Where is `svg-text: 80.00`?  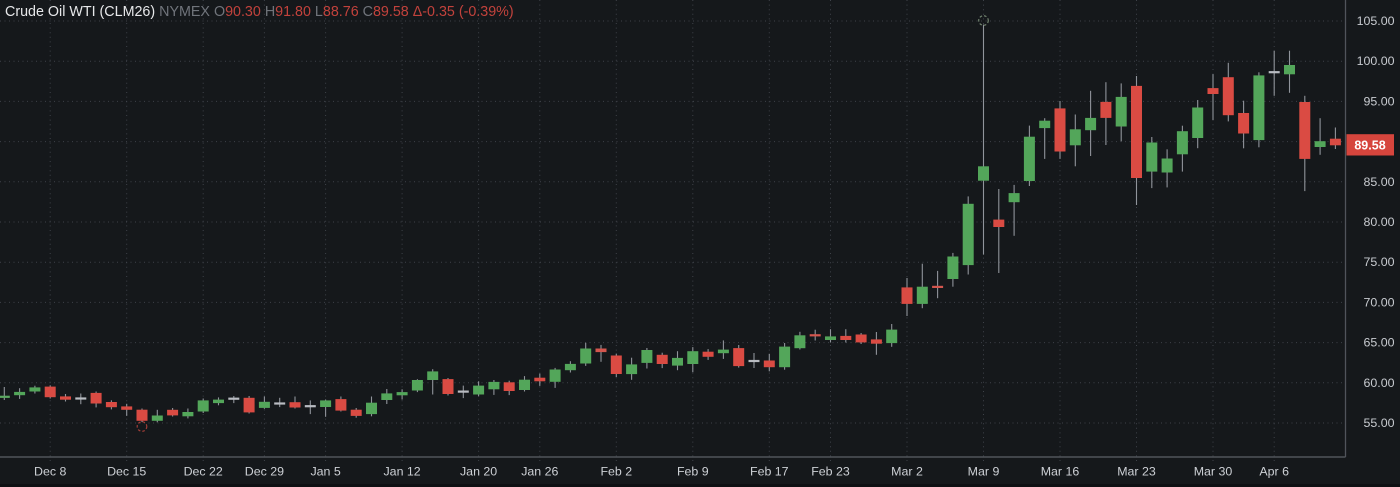 svg-text: 80.00 is located at coordinates (1378, 222).